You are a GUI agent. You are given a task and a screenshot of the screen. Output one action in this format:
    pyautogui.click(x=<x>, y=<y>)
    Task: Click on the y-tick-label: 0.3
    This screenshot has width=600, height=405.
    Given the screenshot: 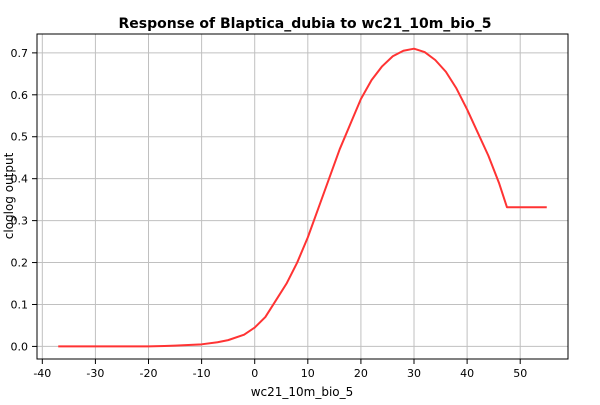 What is the action you would take?
    pyautogui.click(x=20, y=221)
    